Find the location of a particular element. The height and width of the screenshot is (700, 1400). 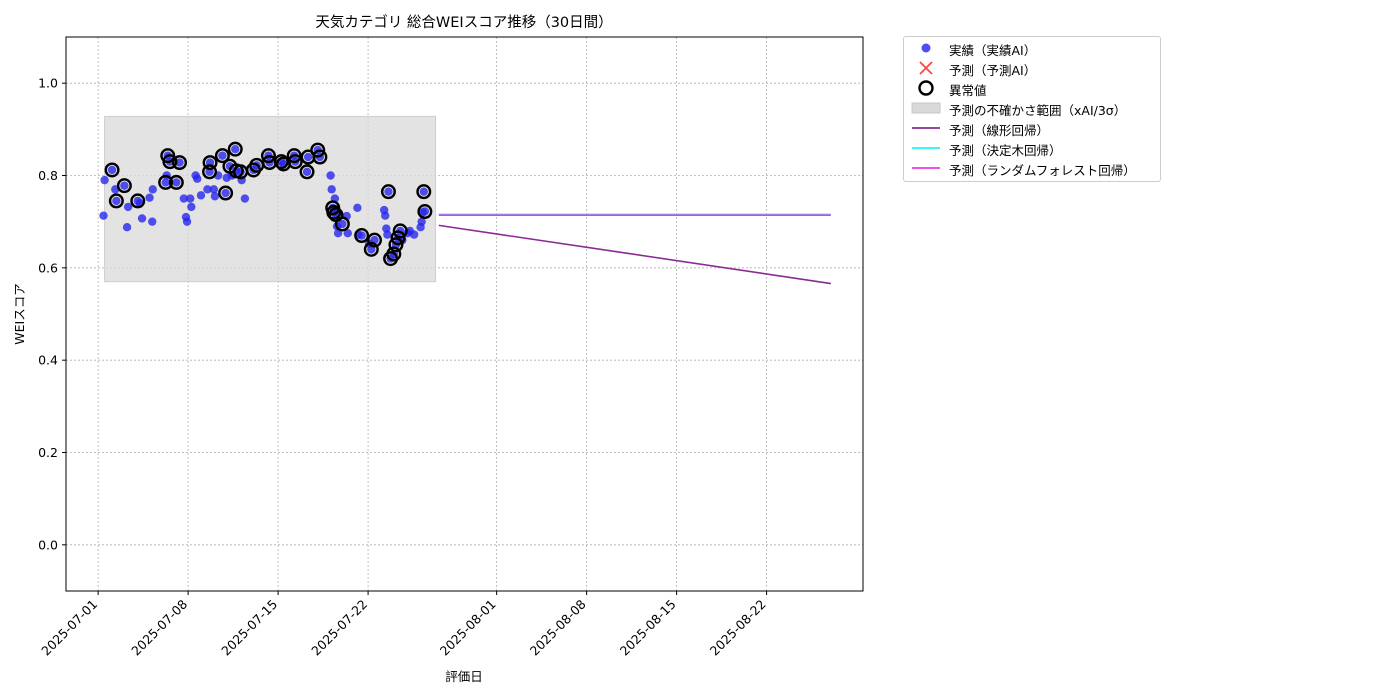

y-axis-label: WEIスコア is located at coordinates (19, 313).